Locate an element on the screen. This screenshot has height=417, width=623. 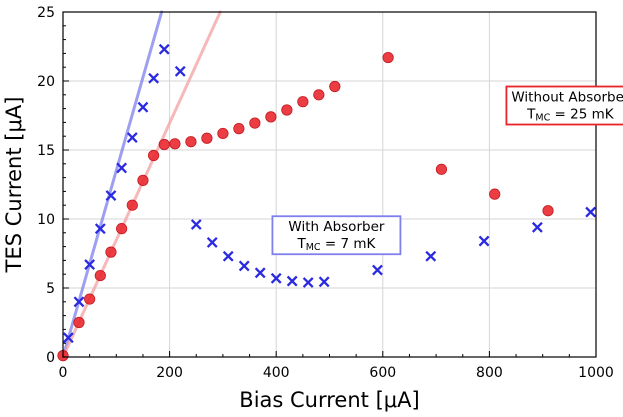
x-tick-label: 800 is located at coordinates (489, 373).